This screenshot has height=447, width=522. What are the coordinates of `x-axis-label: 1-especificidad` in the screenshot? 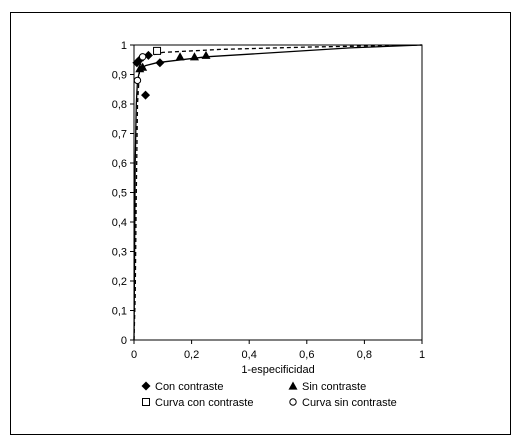 It's located at (277, 370).